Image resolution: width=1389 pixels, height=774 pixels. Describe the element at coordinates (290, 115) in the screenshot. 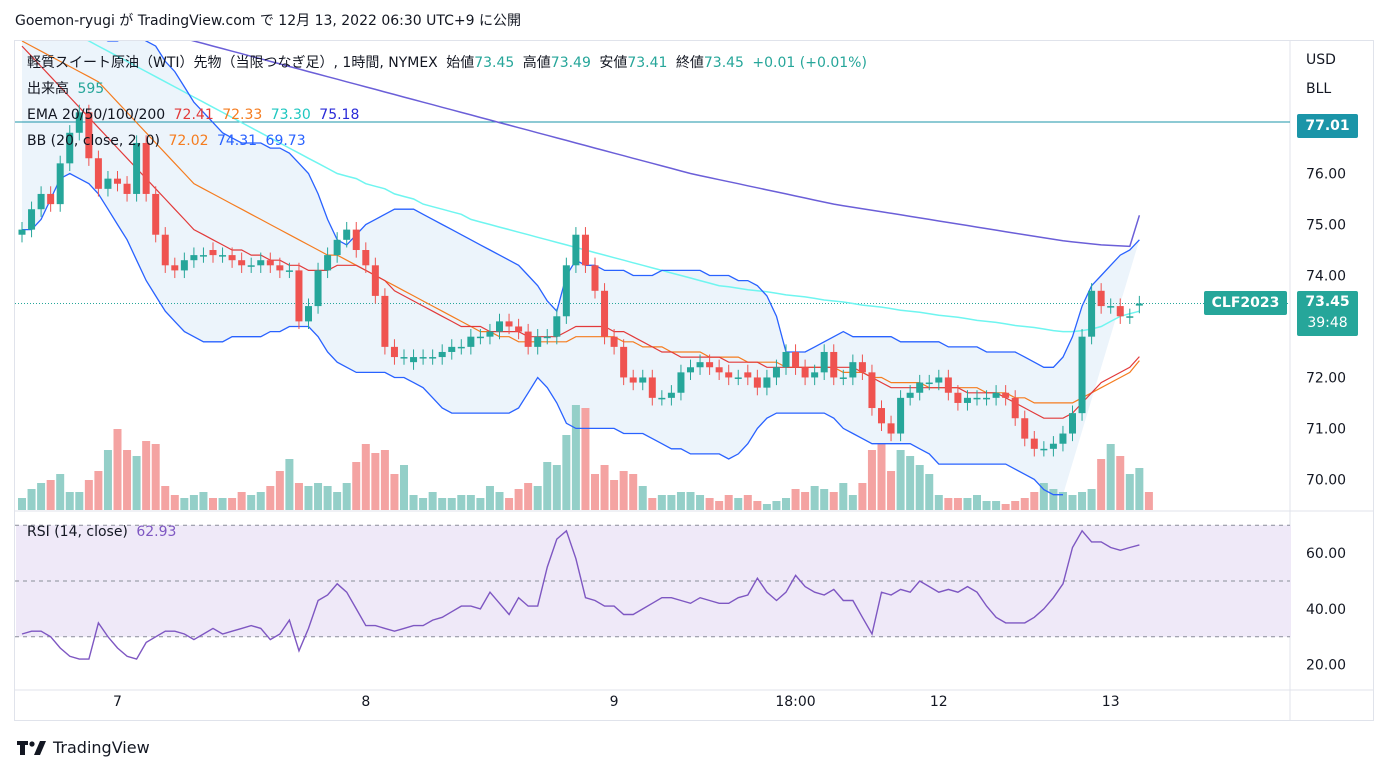

I see `ema100-value: 73.30` at that location.